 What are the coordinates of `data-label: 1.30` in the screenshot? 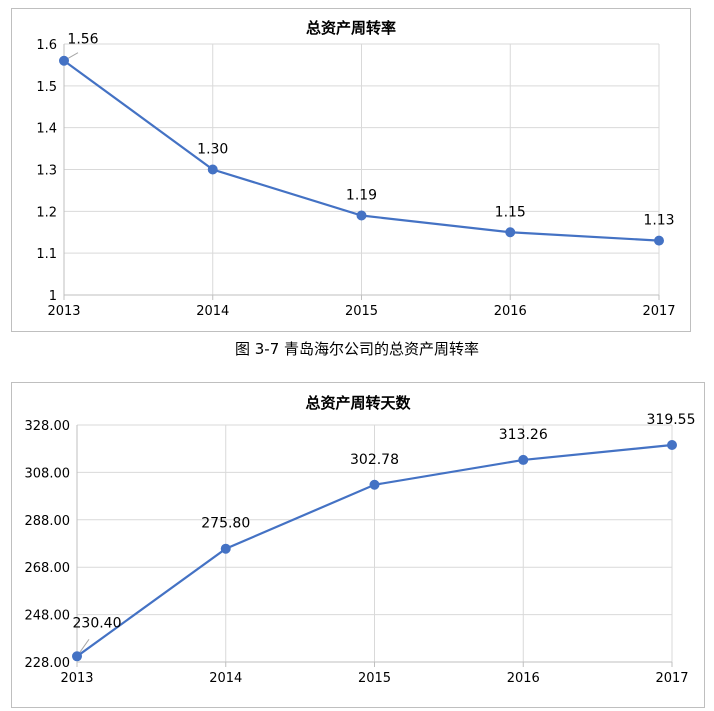 It's located at (212, 150).